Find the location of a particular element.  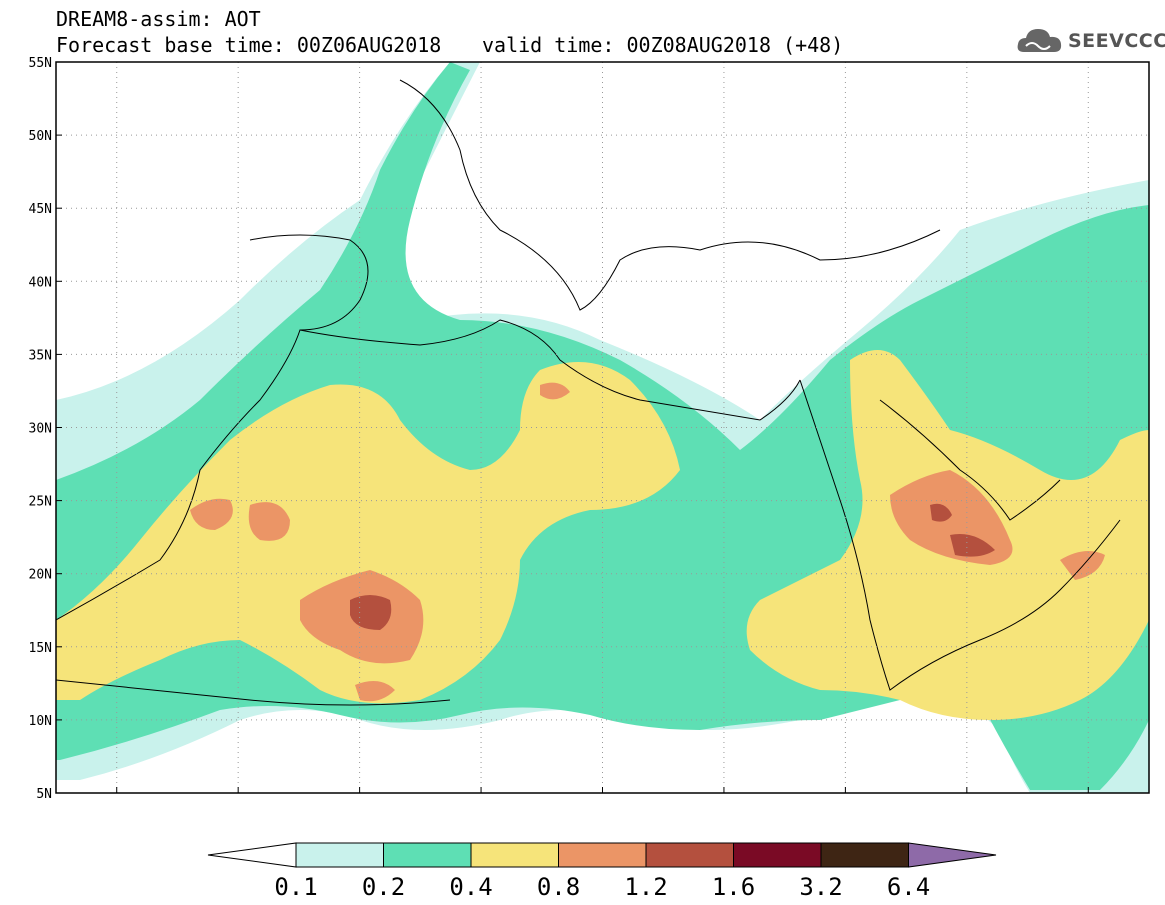

colorbar-label: 0.2 is located at coordinates (383, 887).